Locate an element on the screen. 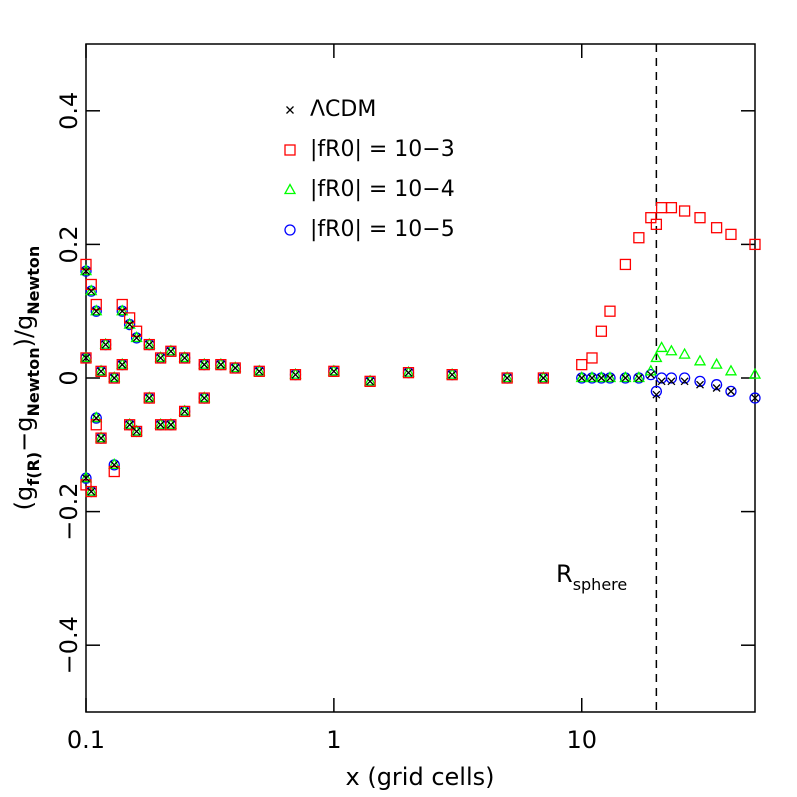  y-tick-label: 0.4 is located at coordinates (69, 111).